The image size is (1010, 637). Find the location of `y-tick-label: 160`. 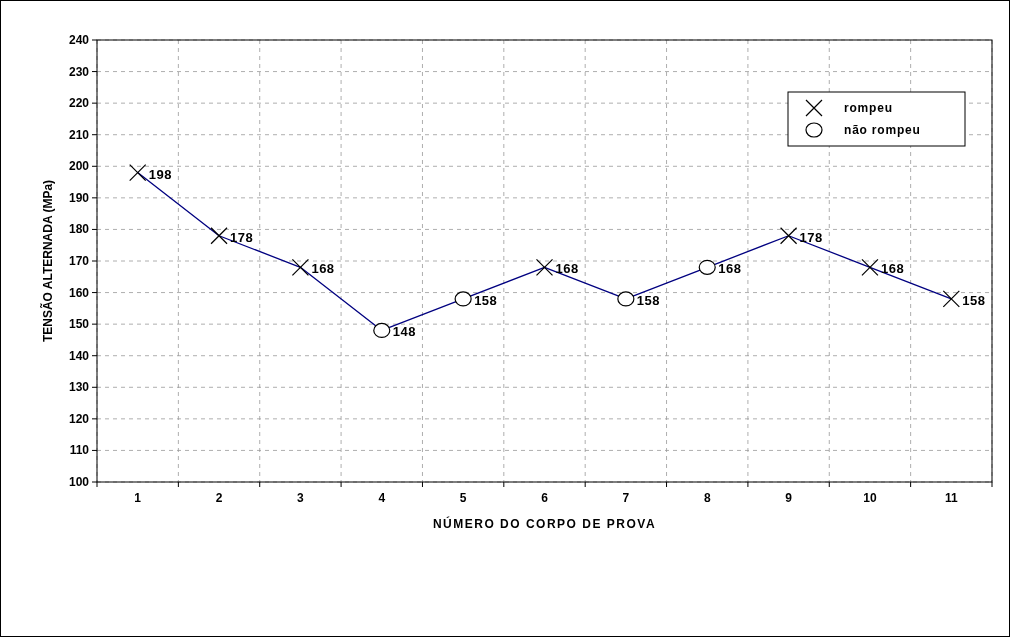

y-tick-label: 160 is located at coordinates (79, 292).